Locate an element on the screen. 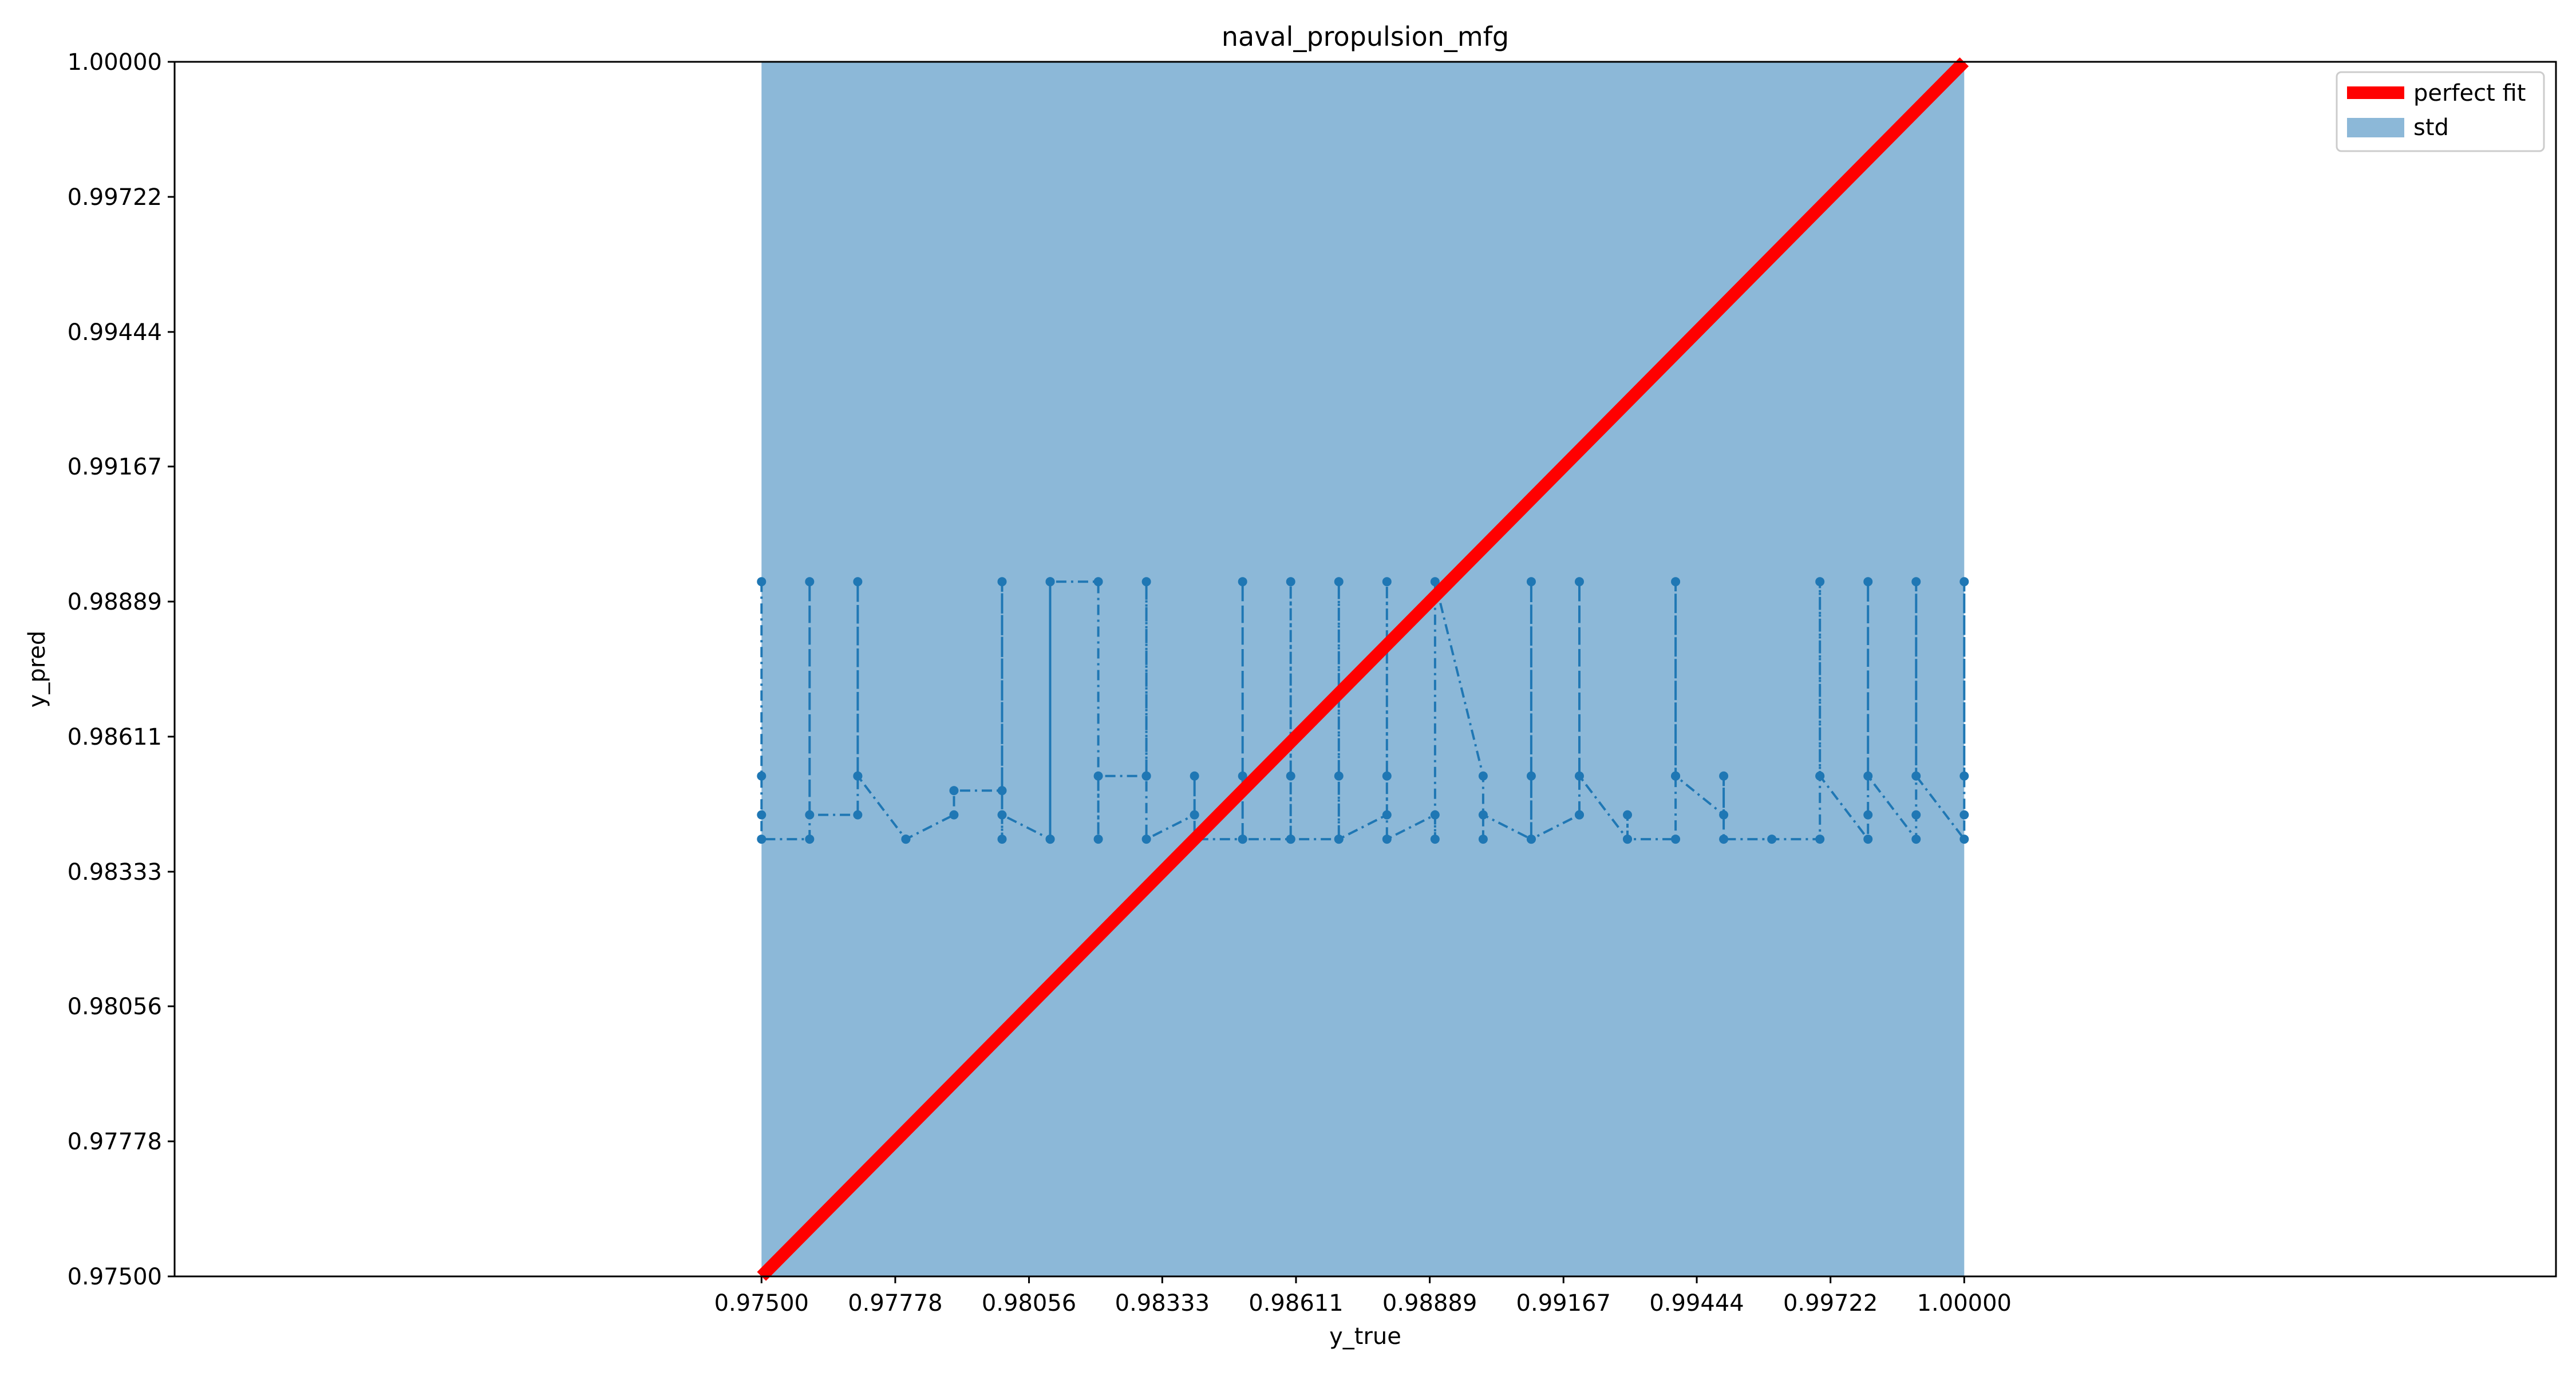 Image resolution: width=2576 pixels, height=1376 pixels. x-tick-label: 0.98889 is located at coordinates (1429, 1303).